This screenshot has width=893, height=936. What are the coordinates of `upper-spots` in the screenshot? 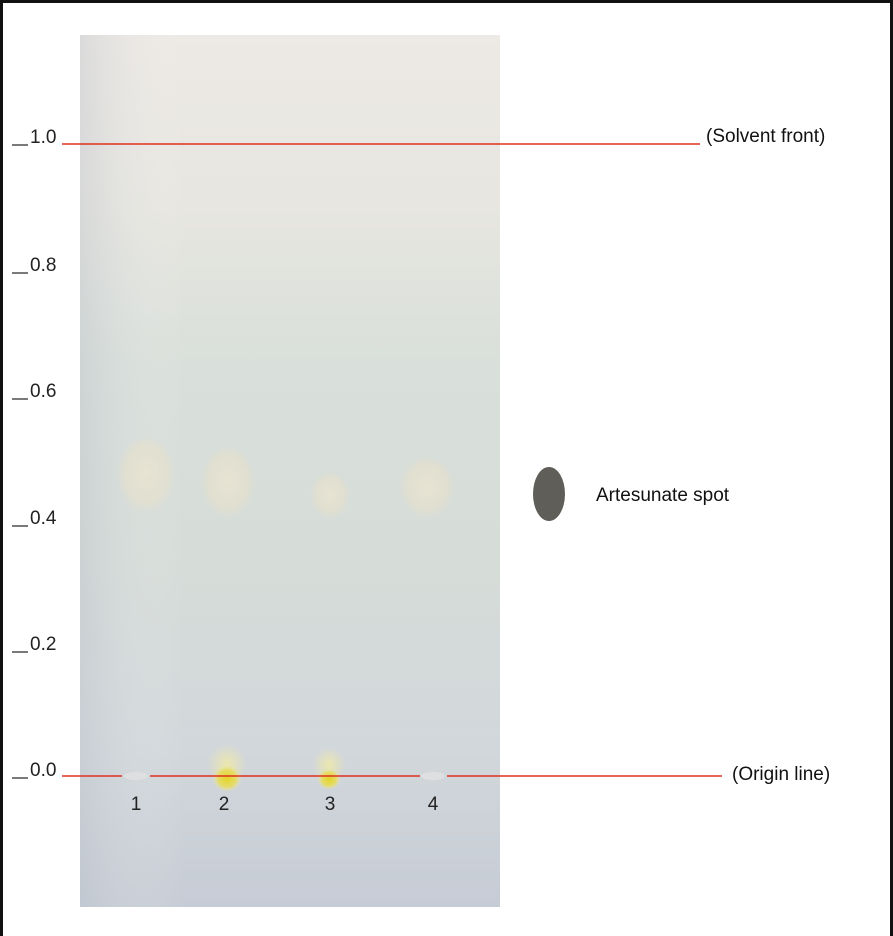 It's located at (285, 480).